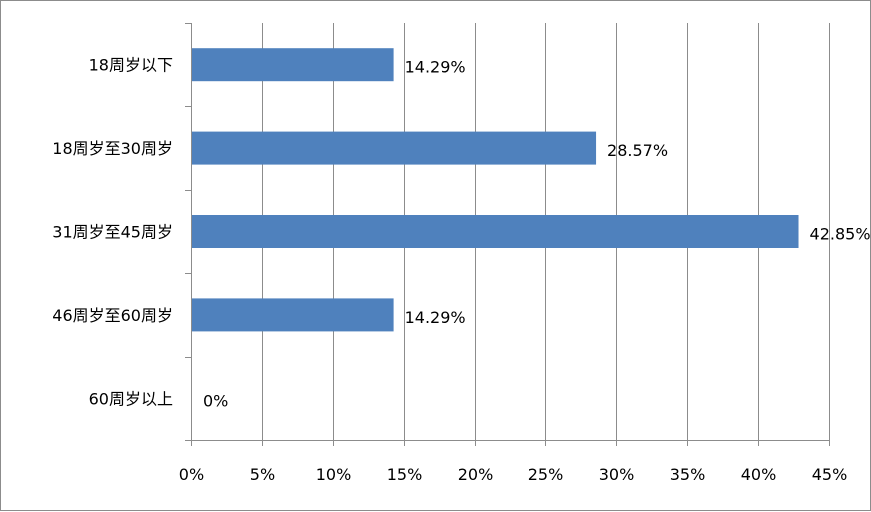  Describe the element at coordinates (617, 474) in the screenshot. I see `x-tick-label: 30%` at that location.